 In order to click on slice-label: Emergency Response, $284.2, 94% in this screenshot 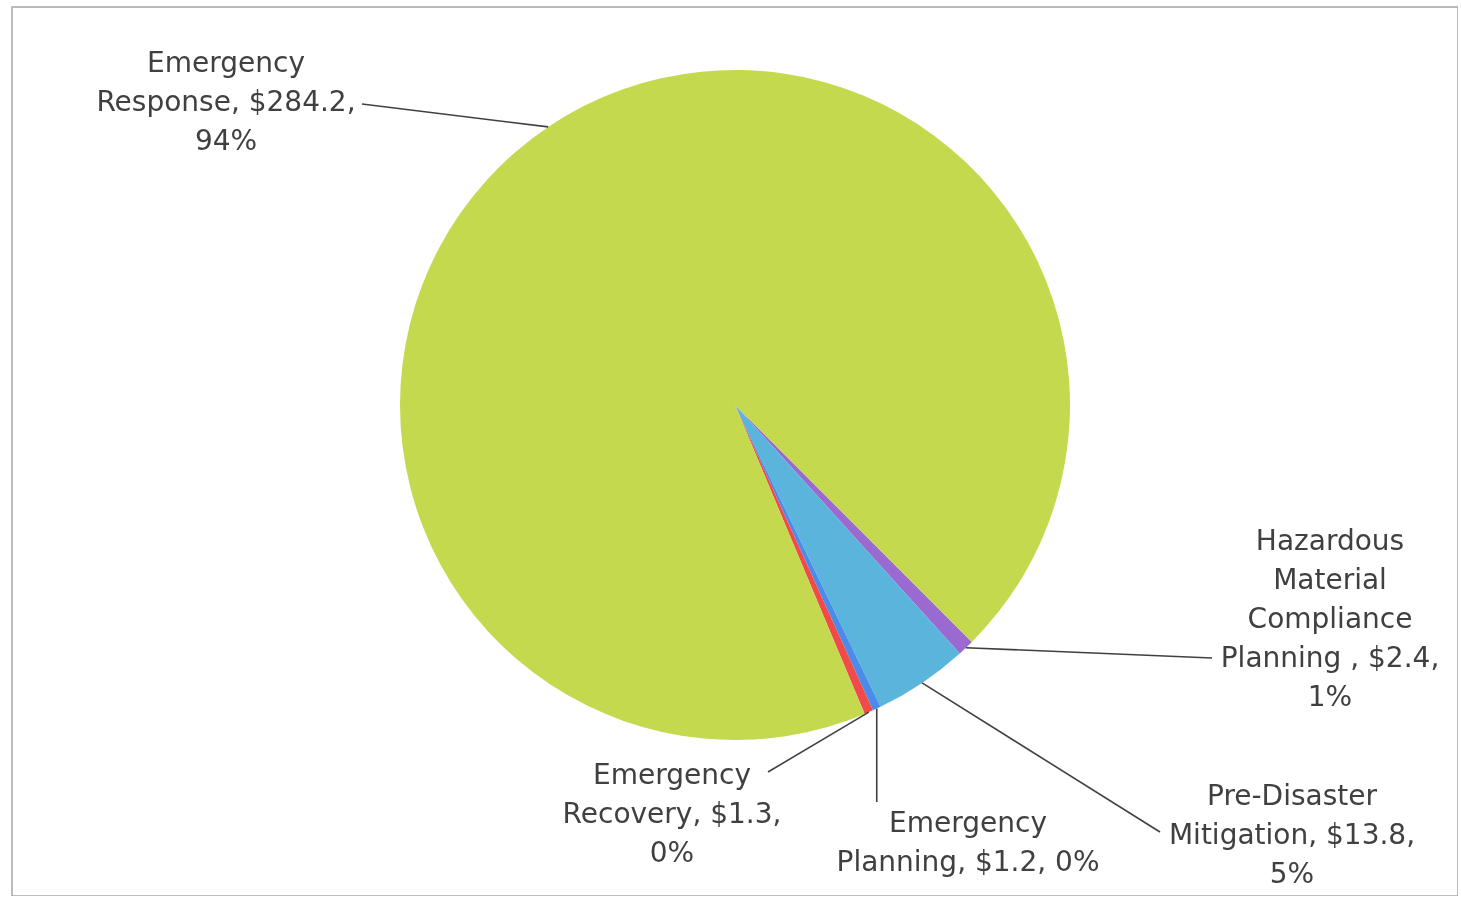, I will do `click(226, 101)`.